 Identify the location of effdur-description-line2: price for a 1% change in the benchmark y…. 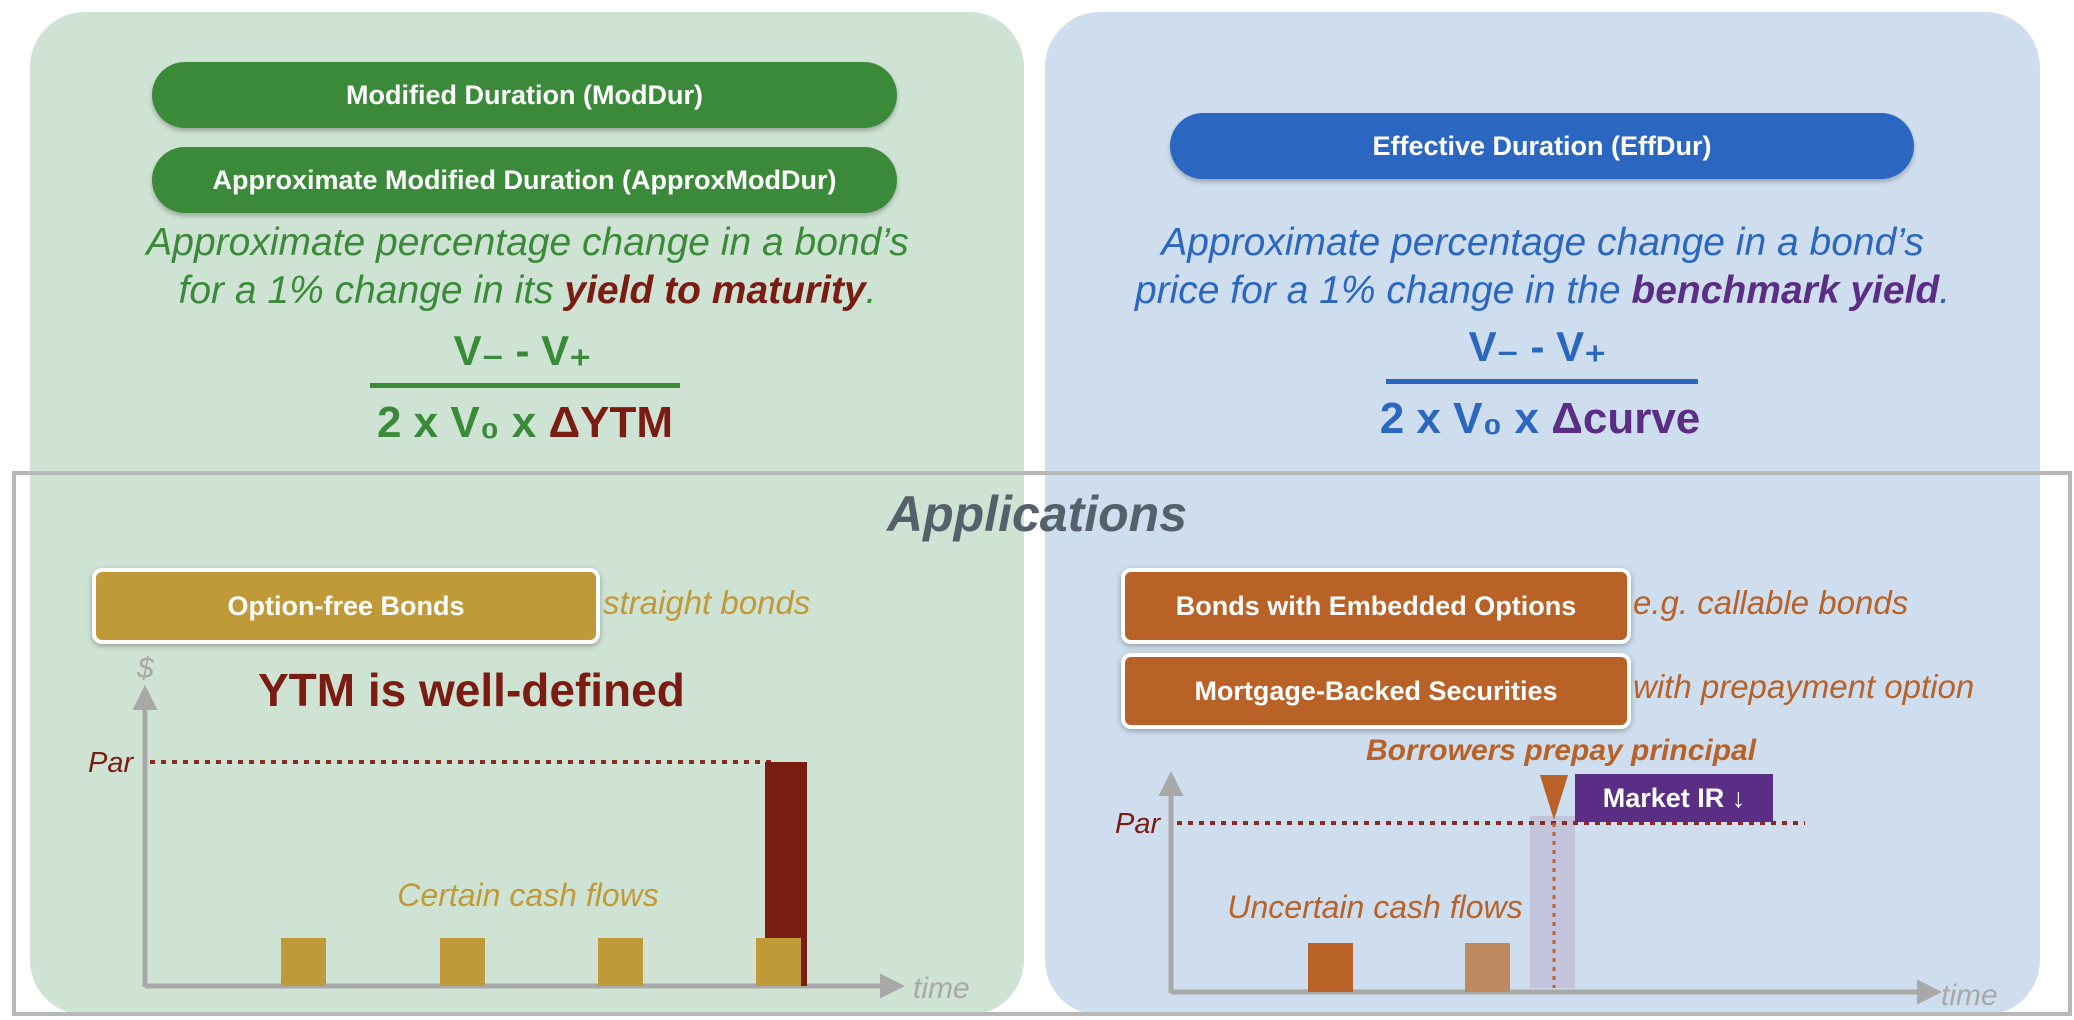
(1542, 291).